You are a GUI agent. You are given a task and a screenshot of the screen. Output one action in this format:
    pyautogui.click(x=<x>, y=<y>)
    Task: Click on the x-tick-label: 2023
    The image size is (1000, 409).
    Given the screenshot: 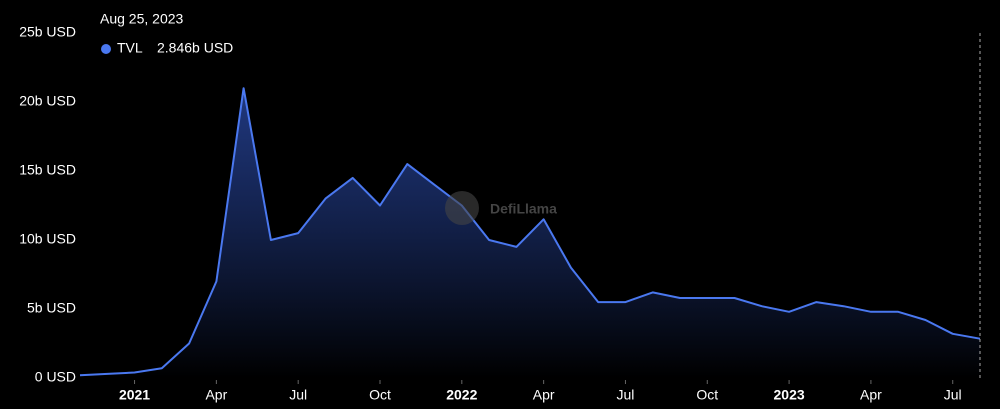 What is the action you would take?
    pyautogui.click(x=789, y=395)
    